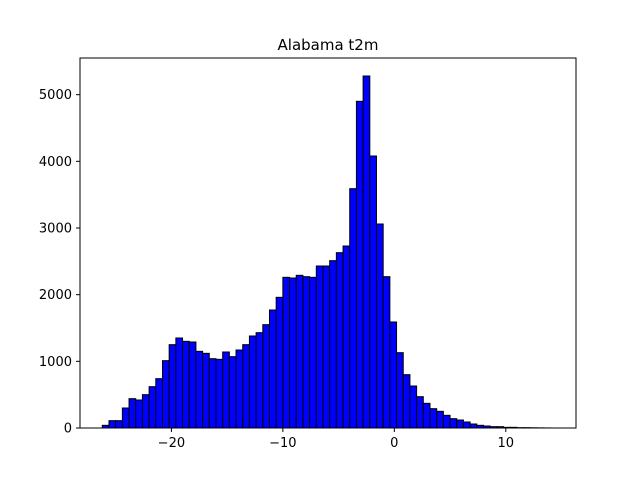 The width and height of the screenshot is (640, 480). Describe the element at coordinates (55, 362) in the screenshot. I see `y-tick-label: 1000` at that location.